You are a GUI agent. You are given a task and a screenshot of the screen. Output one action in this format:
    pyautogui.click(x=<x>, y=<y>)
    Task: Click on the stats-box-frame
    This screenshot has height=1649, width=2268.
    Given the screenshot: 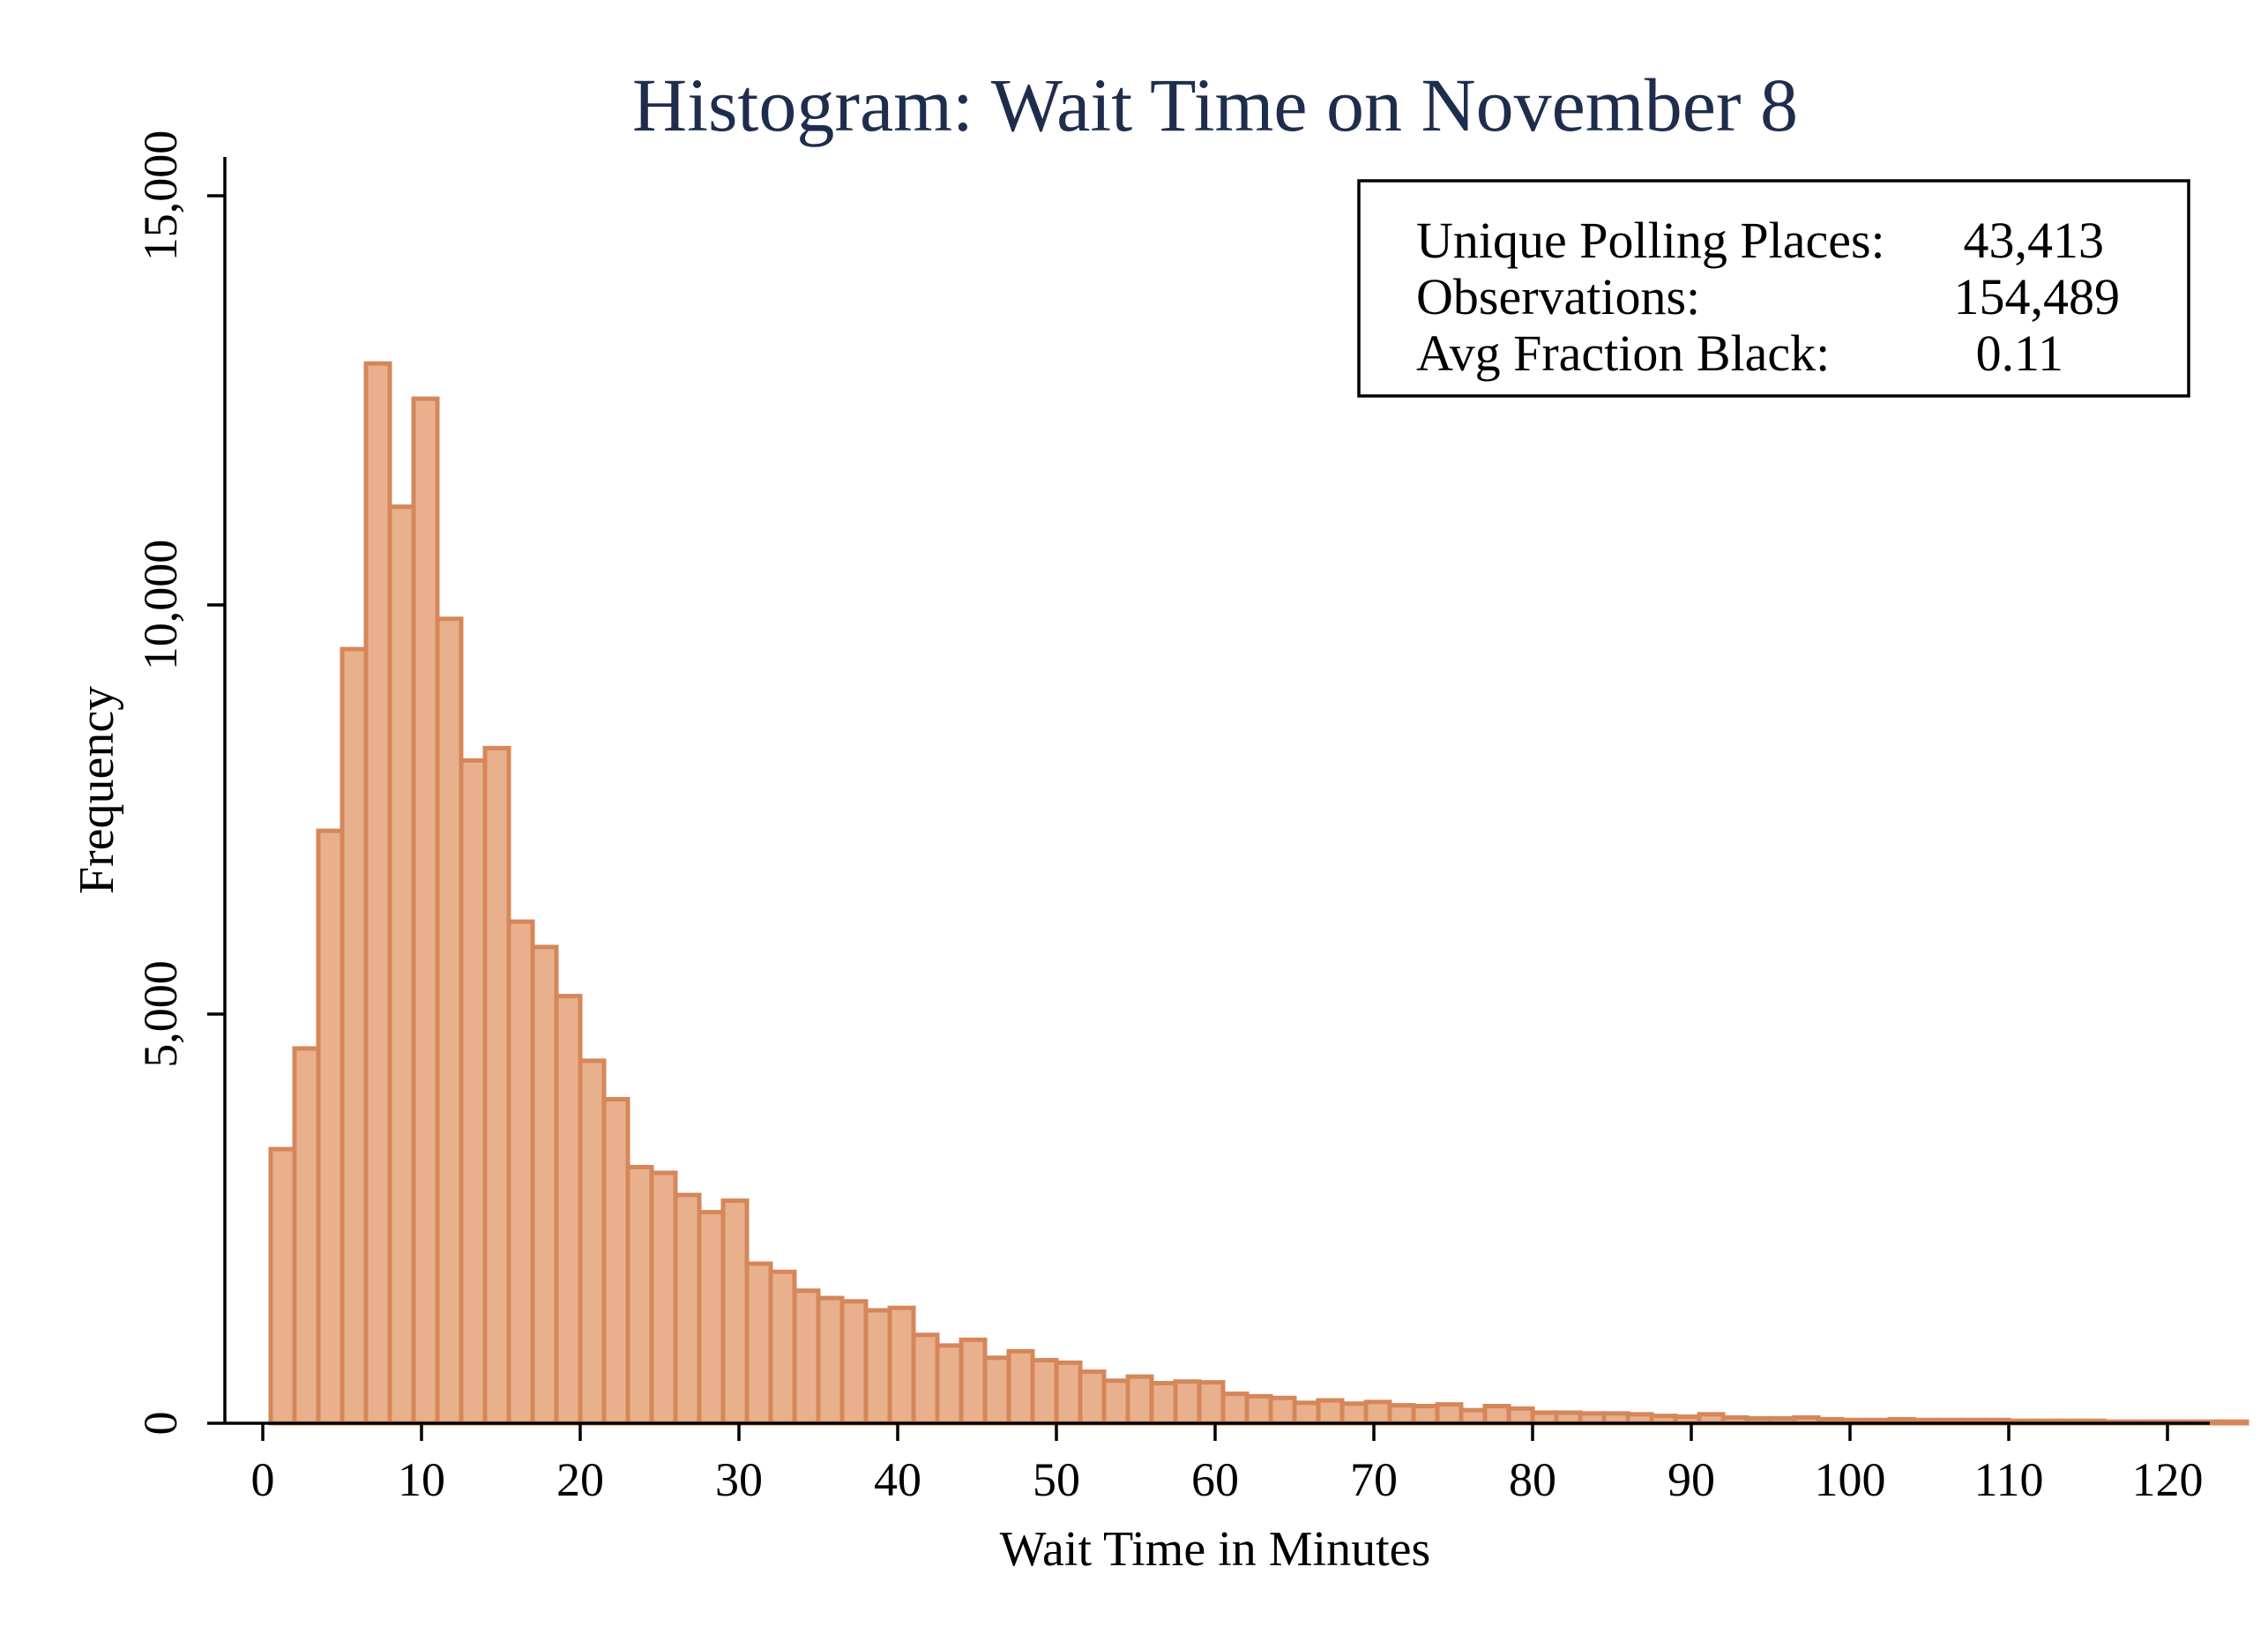 What is the action you would take?
    pyautogui.click(x=1773, y=288)
    